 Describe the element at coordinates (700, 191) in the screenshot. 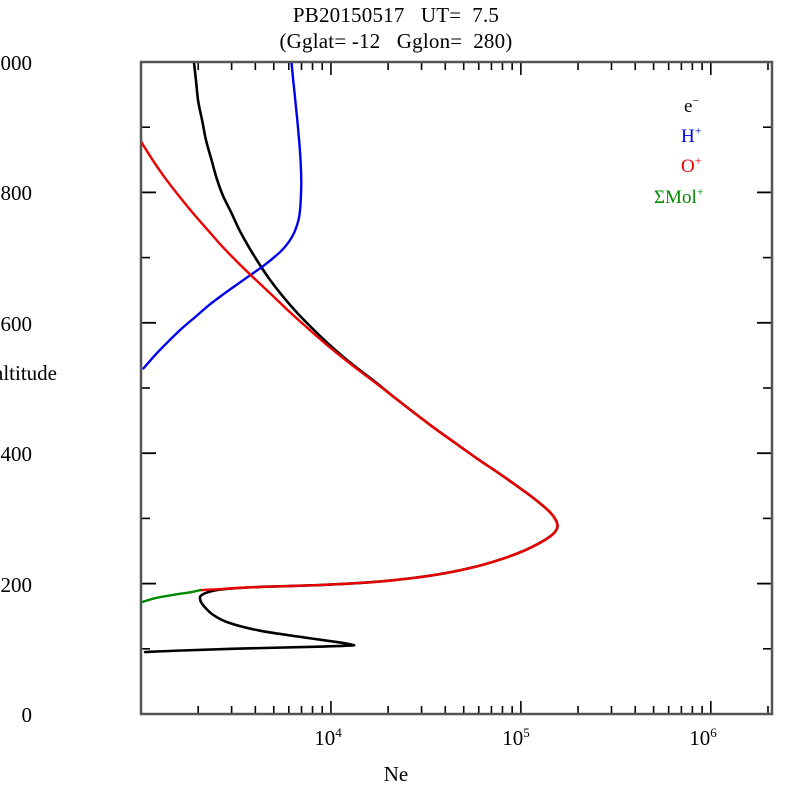

I see `legend-sup-molecular-ion-sum: +` at that location.